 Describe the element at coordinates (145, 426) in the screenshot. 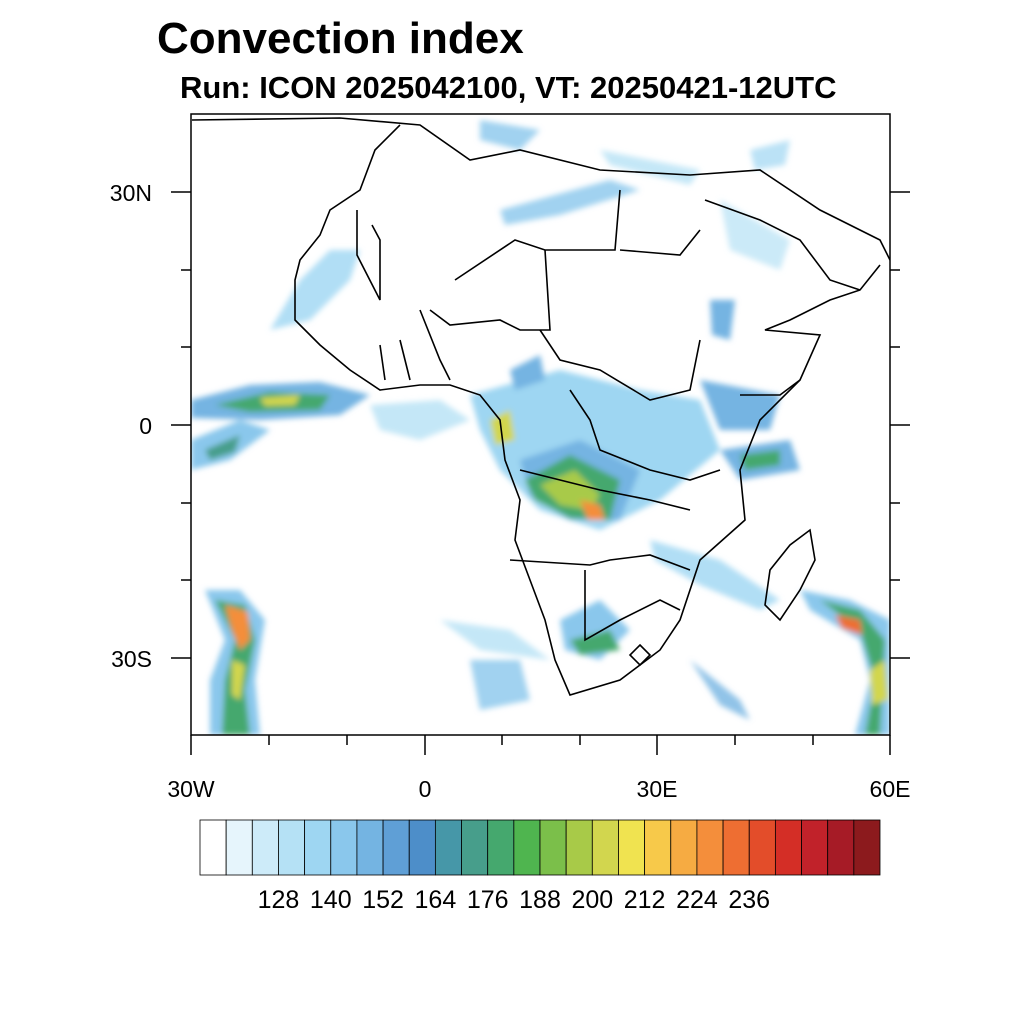

I see `lat-label-0: 0` at that location.